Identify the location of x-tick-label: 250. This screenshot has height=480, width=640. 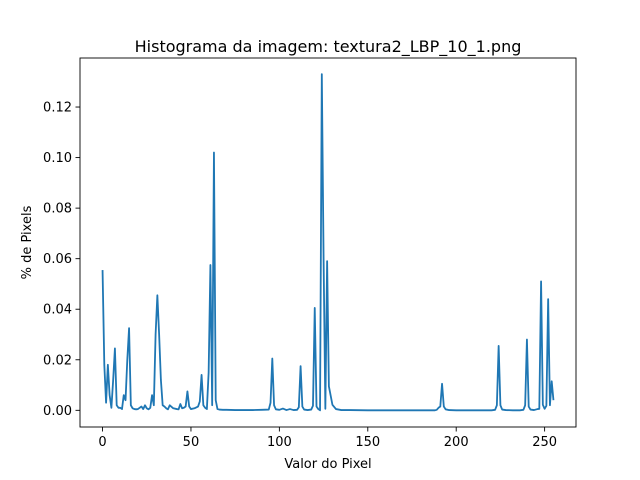
(544, 442).